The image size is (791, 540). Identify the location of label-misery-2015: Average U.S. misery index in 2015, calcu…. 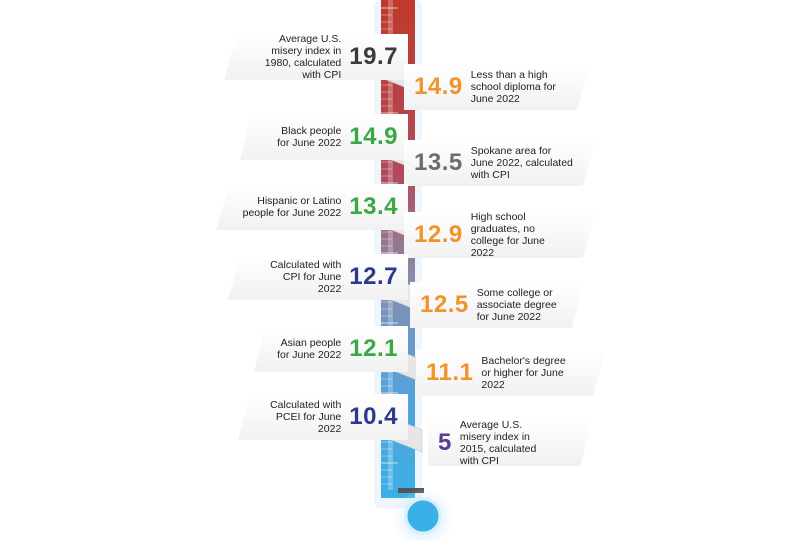
(498, 443).